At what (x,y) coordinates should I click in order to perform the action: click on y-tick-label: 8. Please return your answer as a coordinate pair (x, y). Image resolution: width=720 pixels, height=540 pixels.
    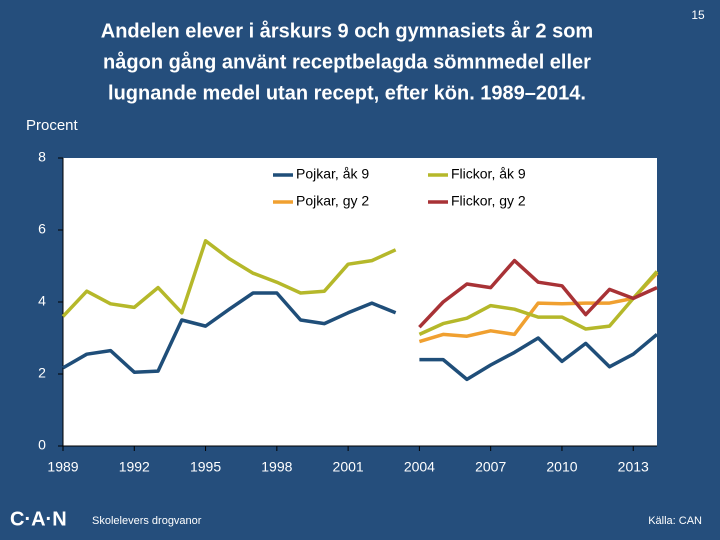
    Looking at the image, I should click on (42, 157).